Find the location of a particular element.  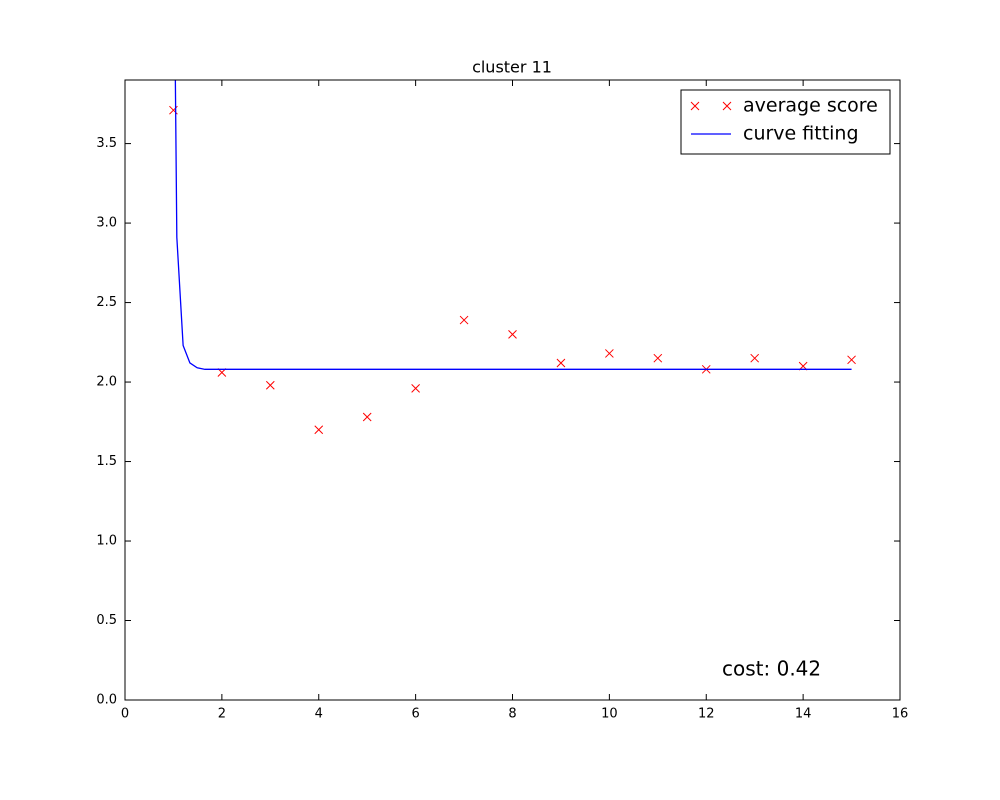

chart-title: cluster 11 is located at coordinates (512, 67).